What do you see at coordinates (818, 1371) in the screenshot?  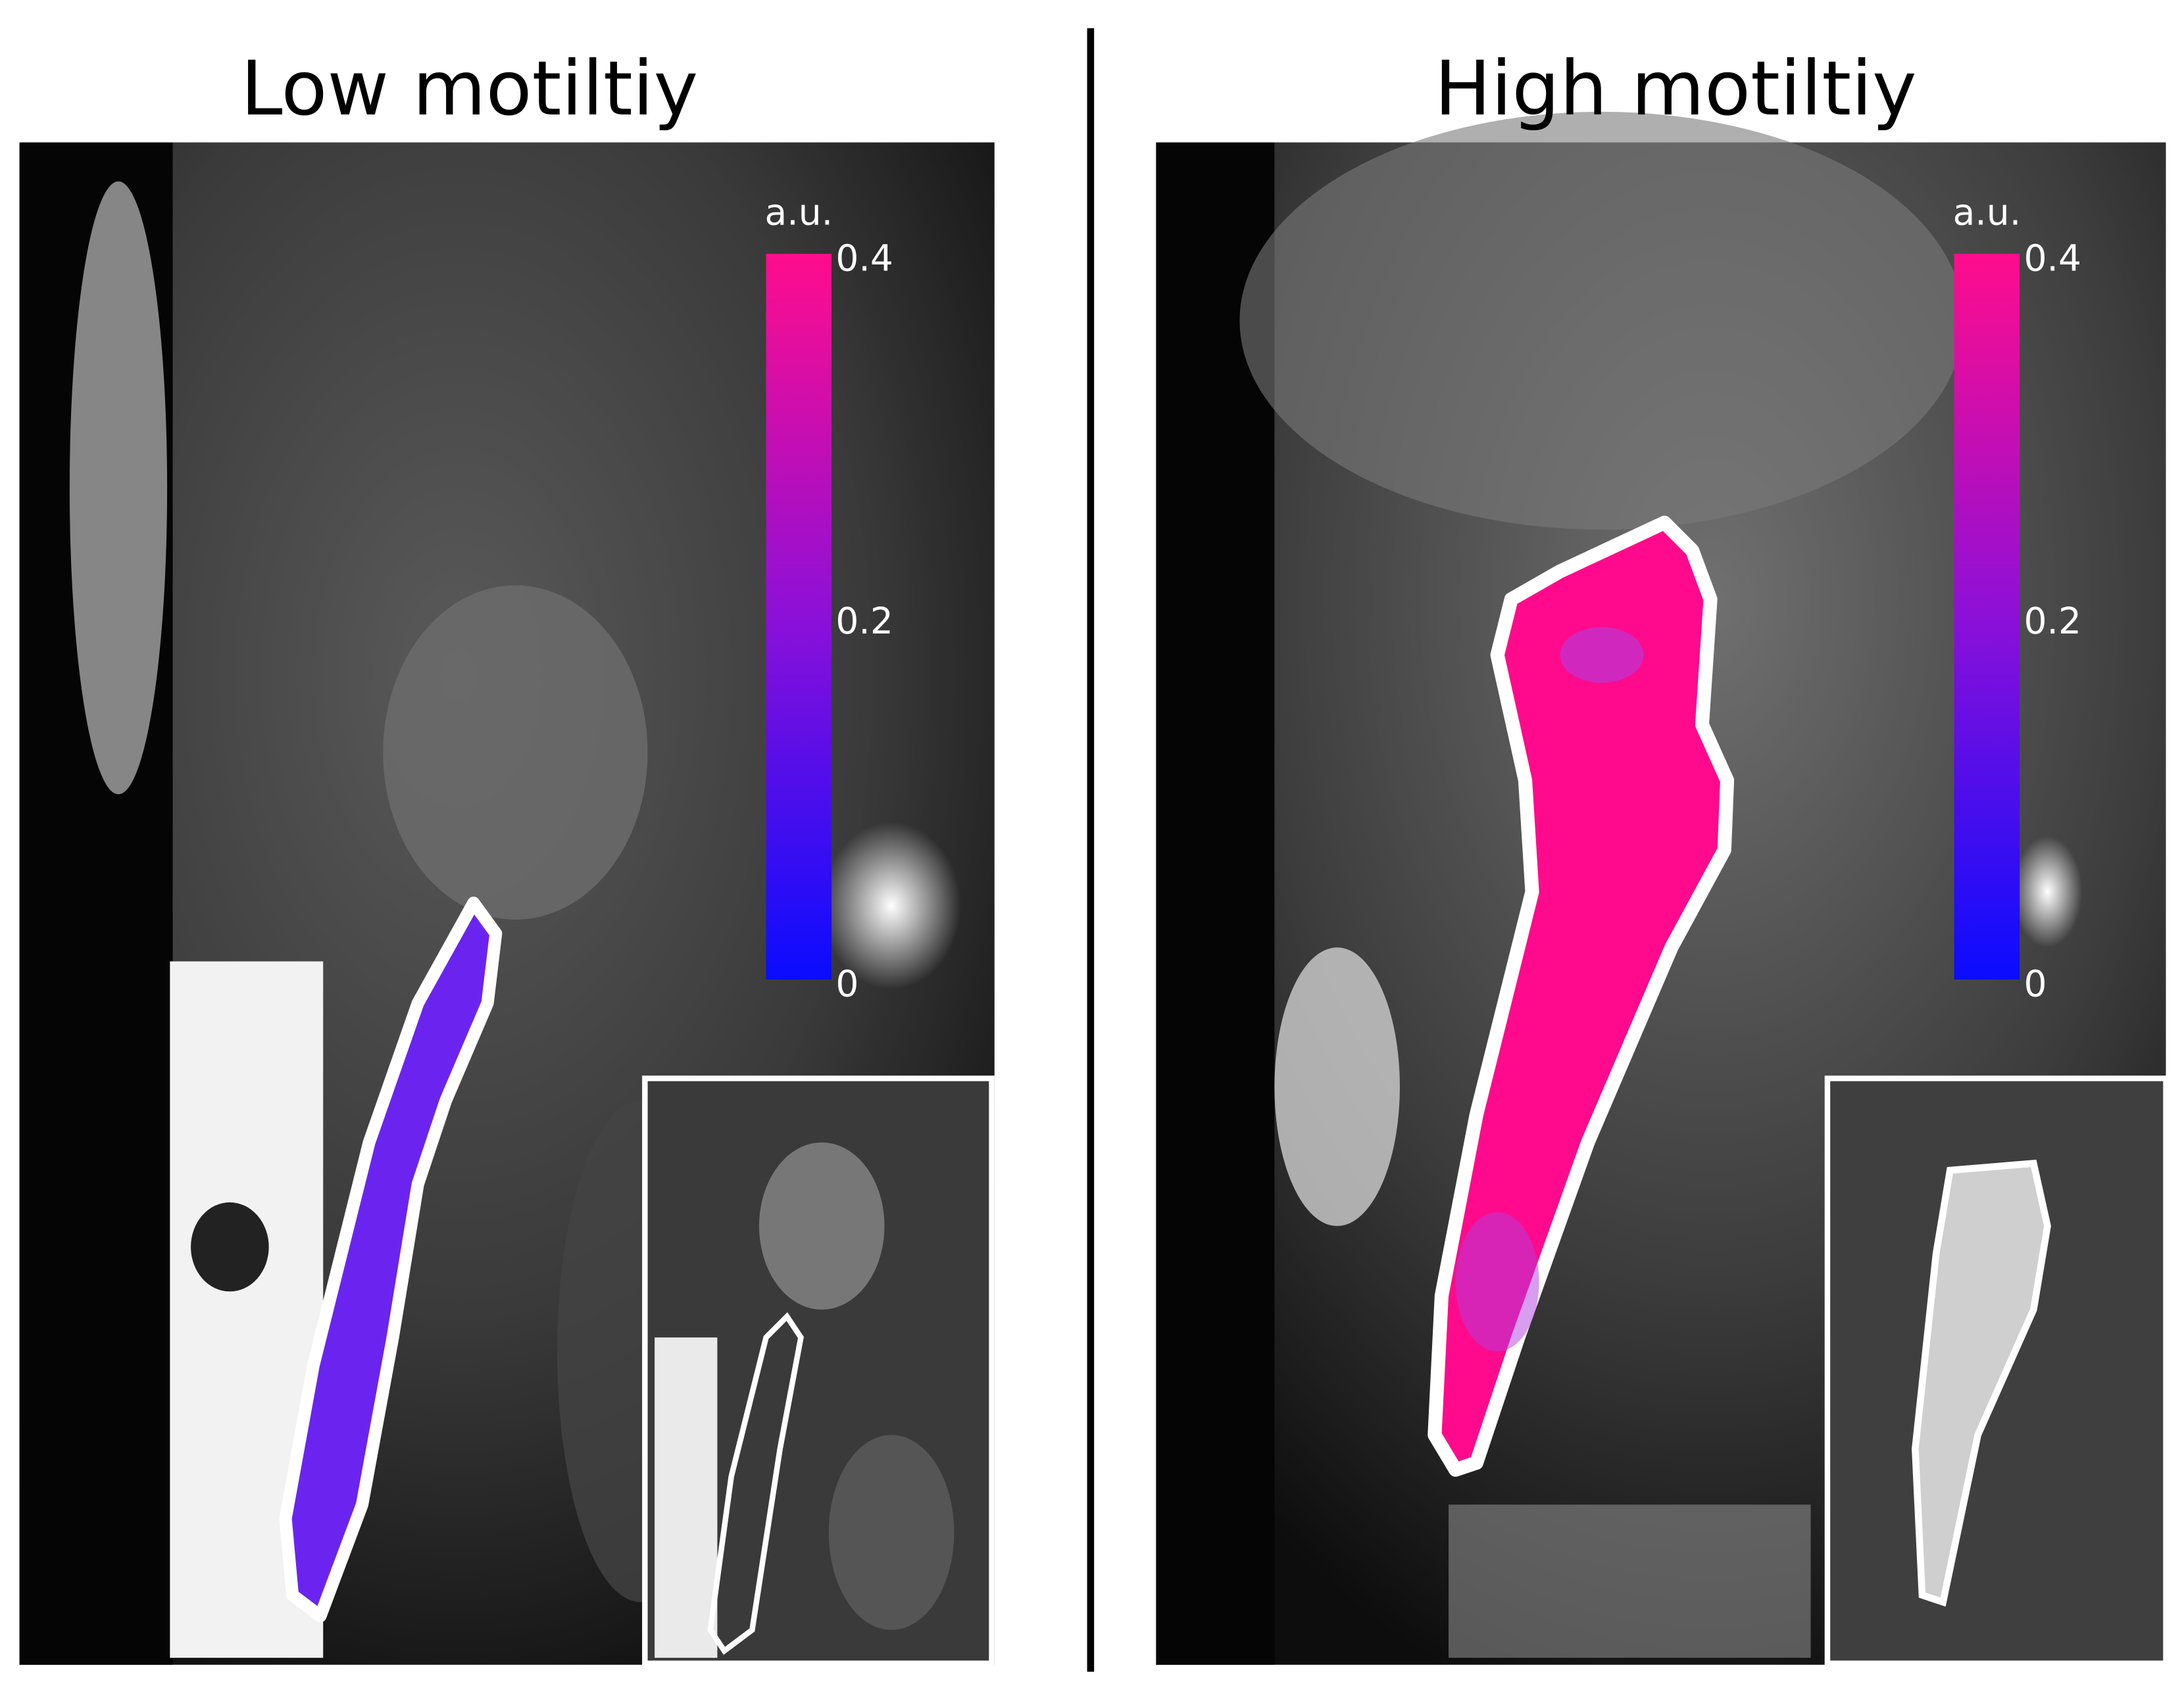 I see `inset-left` at bounding box center [818, 1371].